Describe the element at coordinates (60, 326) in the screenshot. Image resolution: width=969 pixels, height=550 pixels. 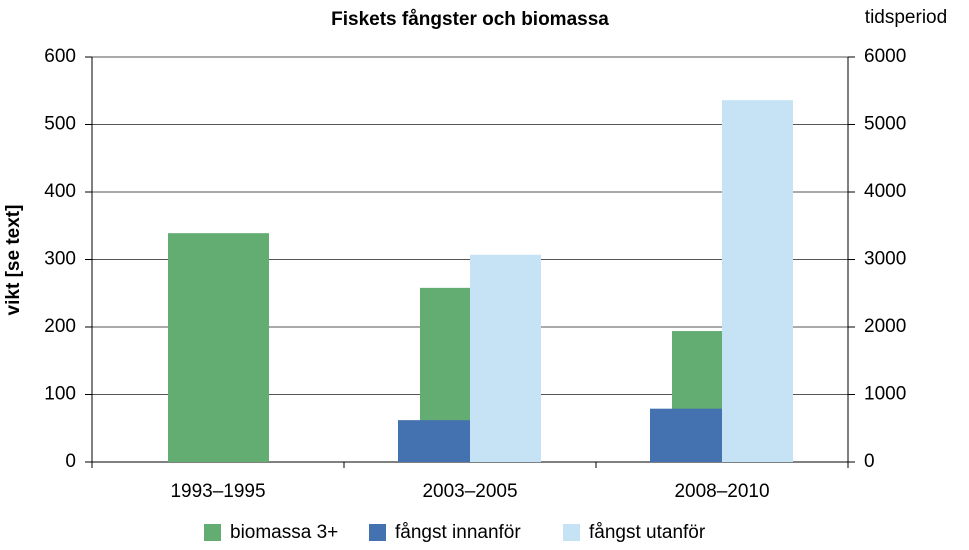
I see `y-tick-label: 200` at that location.